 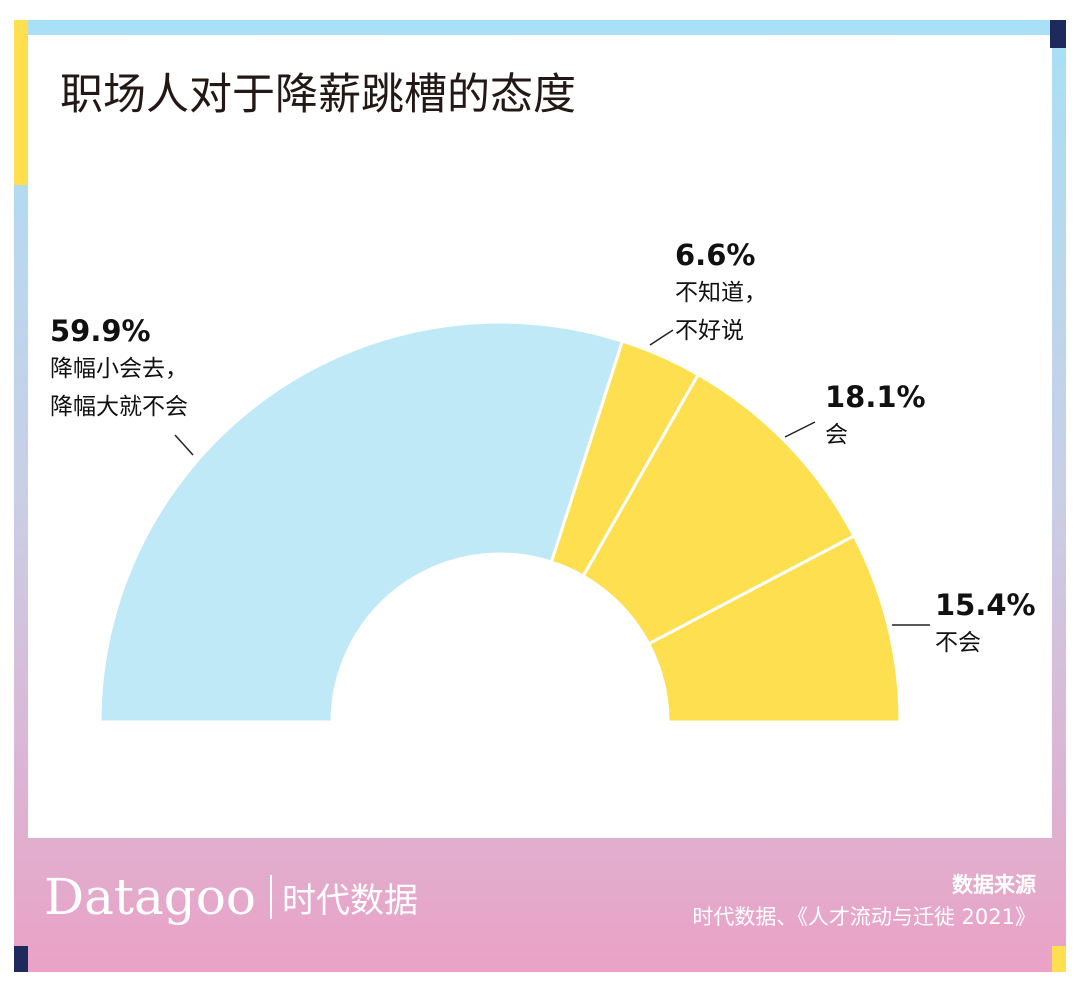 What do you see at coordinates (875, 416) in the screenshot?
I see `slice-label: 18.1% 会` at bounding box center [875, 416].